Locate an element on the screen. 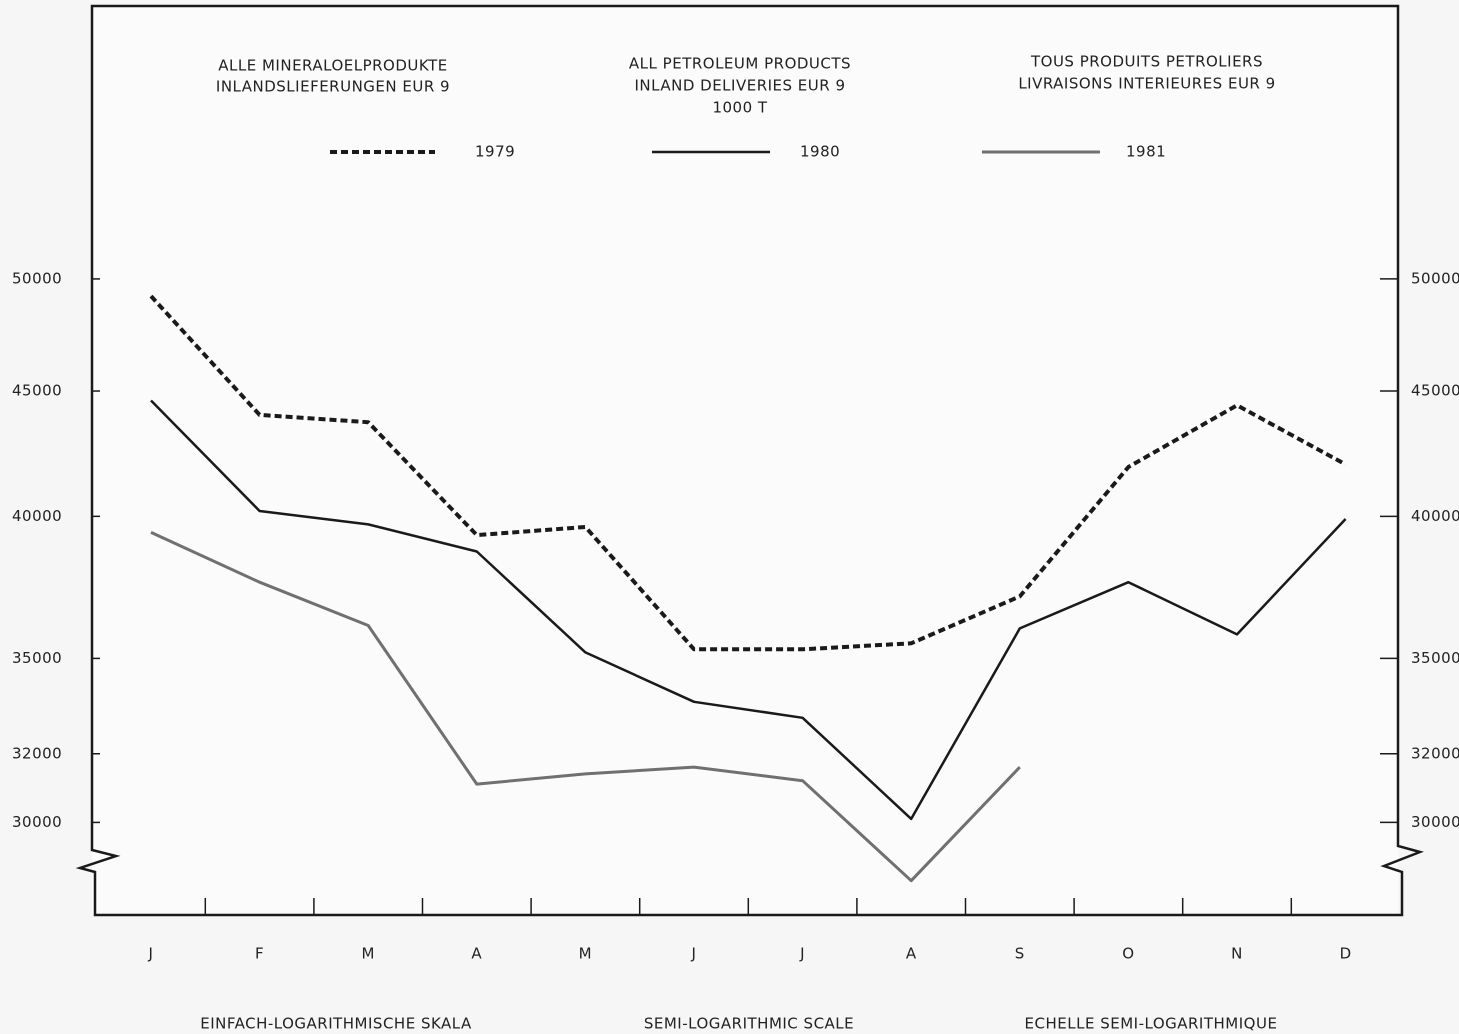  legend-label: 1981 is located at coordinates (1146, 152).